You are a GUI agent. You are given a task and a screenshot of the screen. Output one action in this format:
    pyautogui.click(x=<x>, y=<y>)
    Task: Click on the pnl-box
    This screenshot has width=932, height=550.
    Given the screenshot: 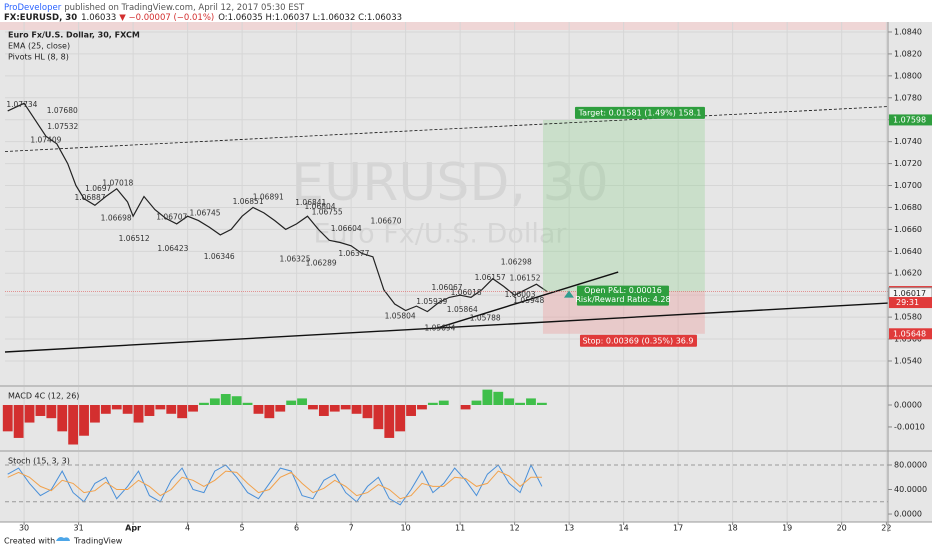 What is the action you would take?
    pyautogui.click(x=622, y=295)
    